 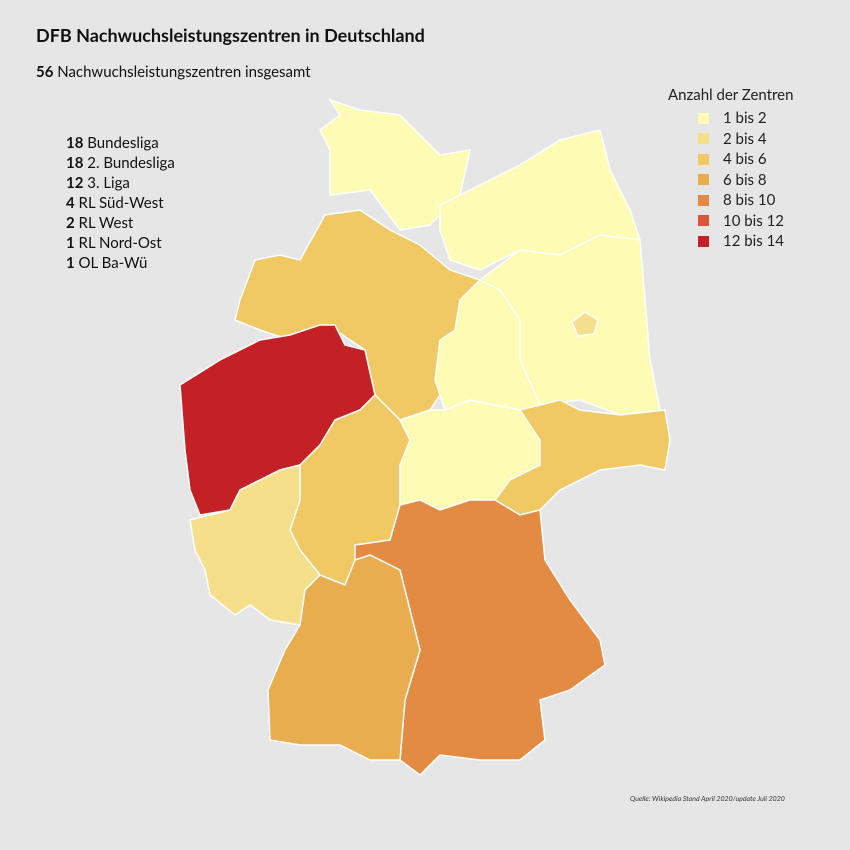 I want to click on legend-item: 10 bis 12, so click(x=730, y=221).